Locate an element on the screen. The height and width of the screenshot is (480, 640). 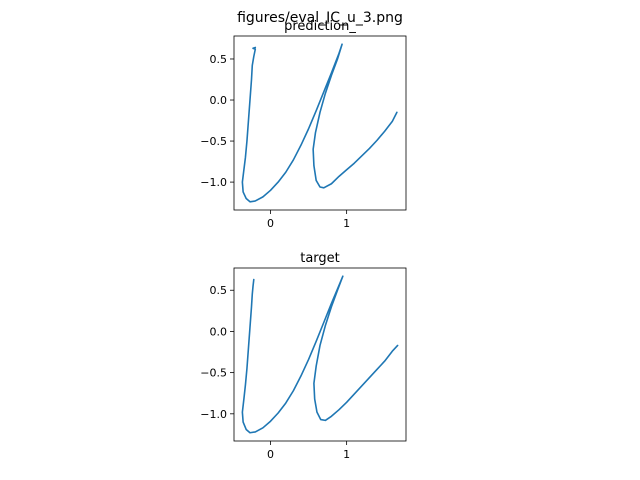
subplot-title: prediction_ is located at coordinates (320, 26).